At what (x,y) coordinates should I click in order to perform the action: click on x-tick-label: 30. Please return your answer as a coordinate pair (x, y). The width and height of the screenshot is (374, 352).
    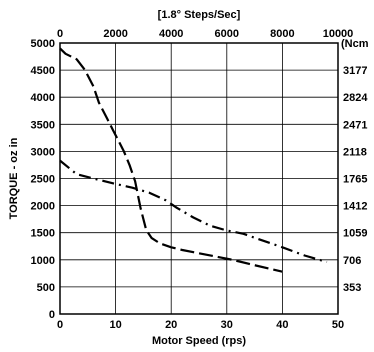
    Looking at the image, I should click on (227, 325).